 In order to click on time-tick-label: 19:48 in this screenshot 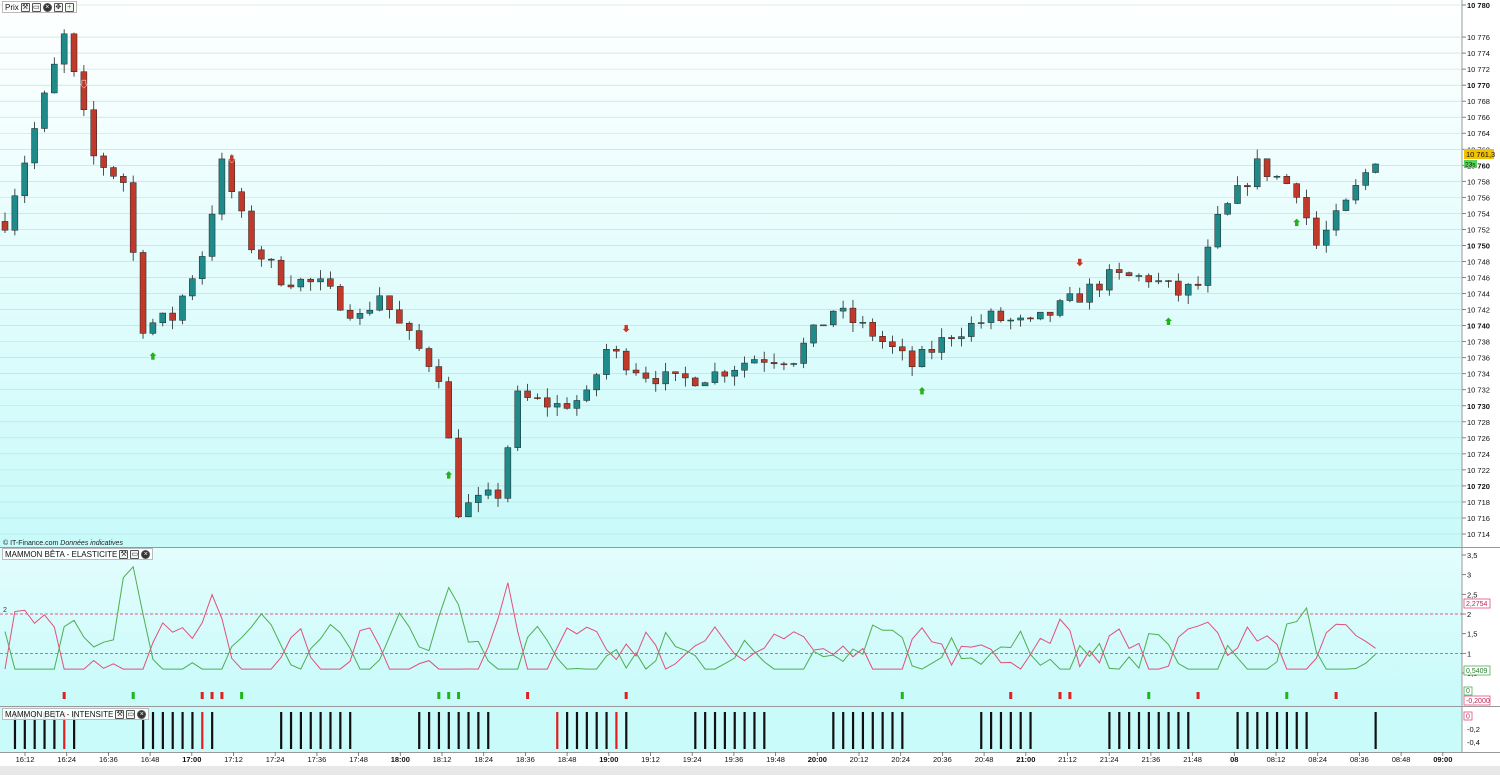, I will do `click(775, 759)`.